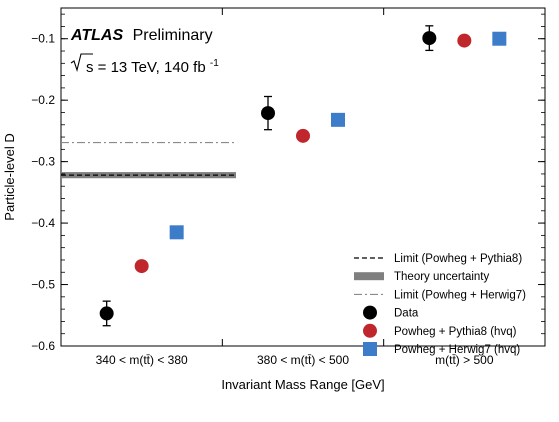 This screenshot has width=559, height=422. I want to click on y-tick-label: −0.4, so click(43, 223).